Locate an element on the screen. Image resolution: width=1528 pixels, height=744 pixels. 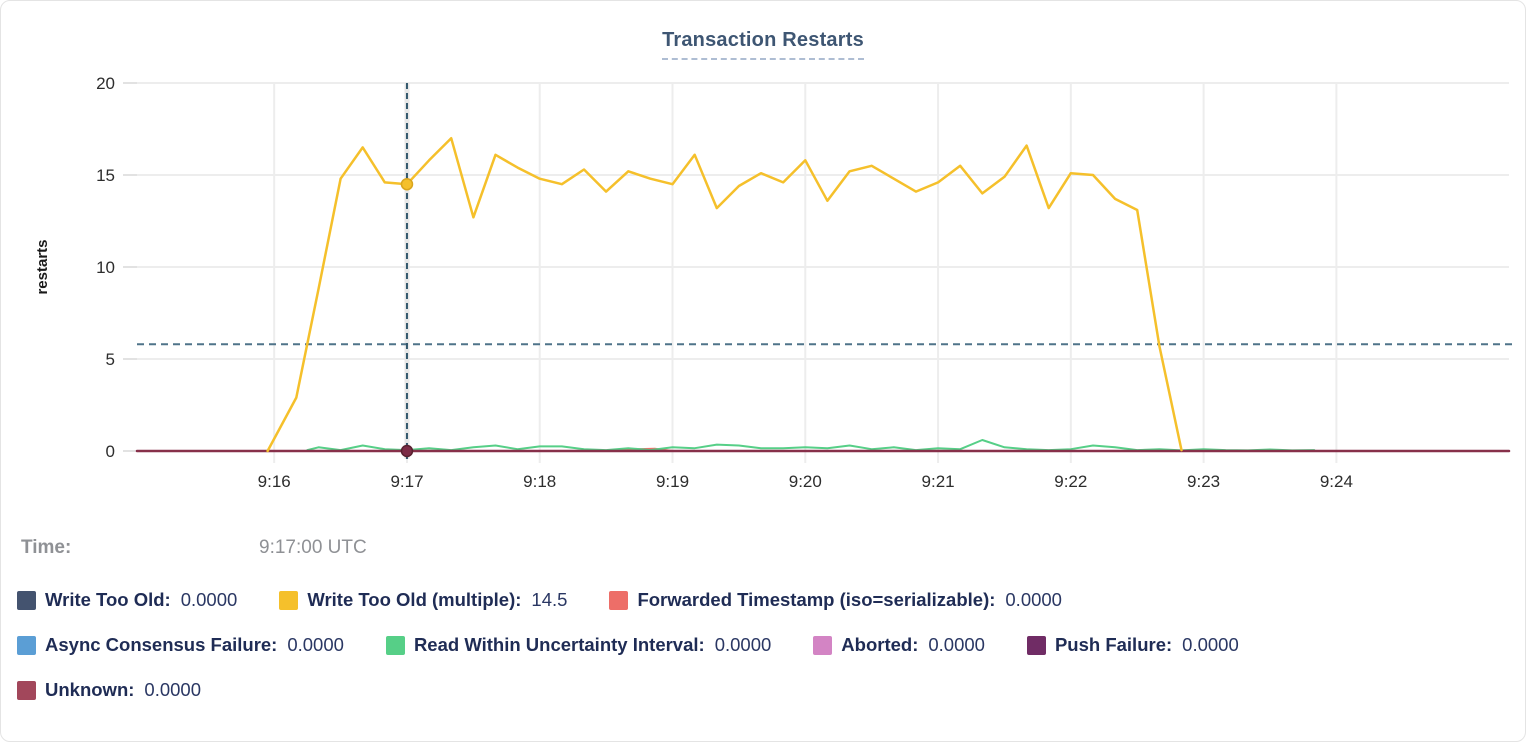
time-value: 9:17:00 UTC is located at coordinates (313, 547).